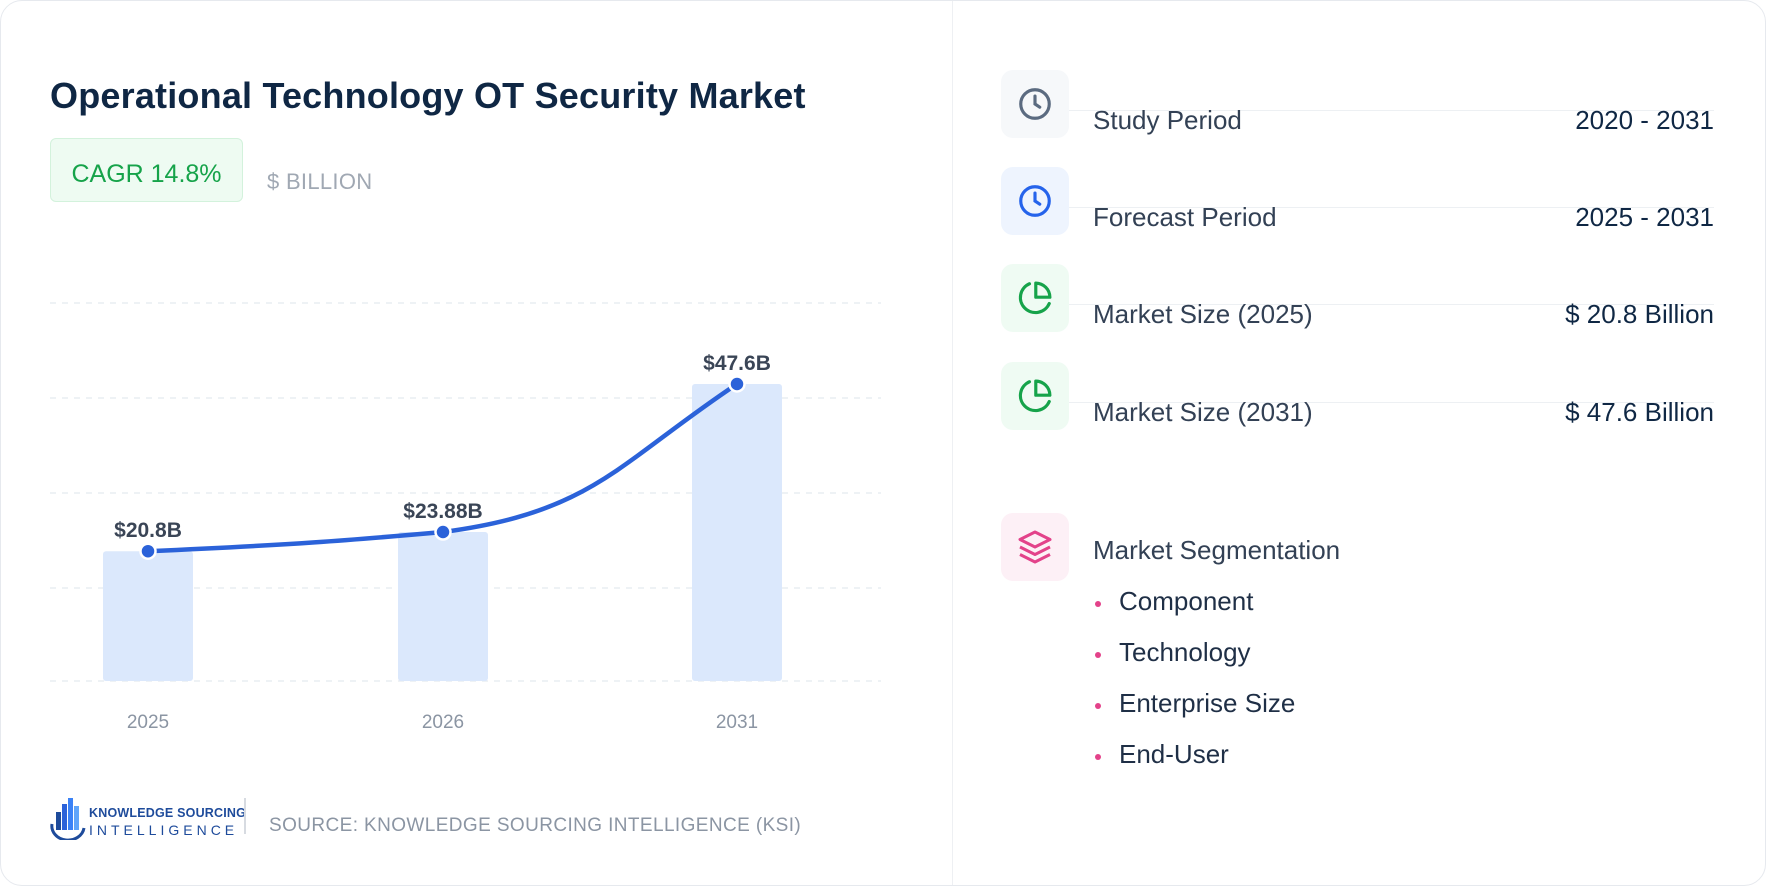 Image resolution: width=1766 pixels, height=886 pixels. What do you see at coordinates (148, 616) in the screenshot?
I see `bar-2025` at bounding box center [148, 616].